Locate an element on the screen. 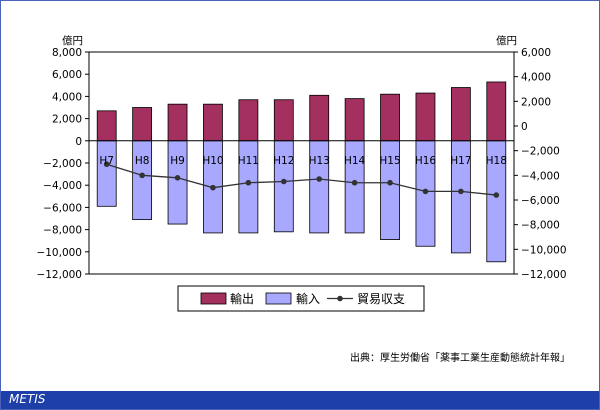 This screenshot has height=410, width=600. right-tick-label: 4,000 is located at coordinates (536, 78).